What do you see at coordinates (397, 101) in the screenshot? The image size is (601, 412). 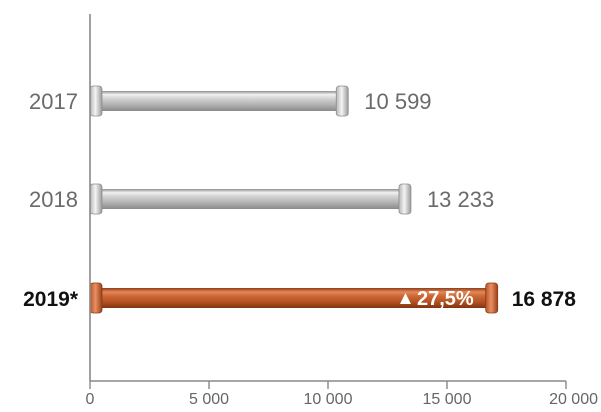 I see `value-label: 10 599` at bounding box center [397, 101].